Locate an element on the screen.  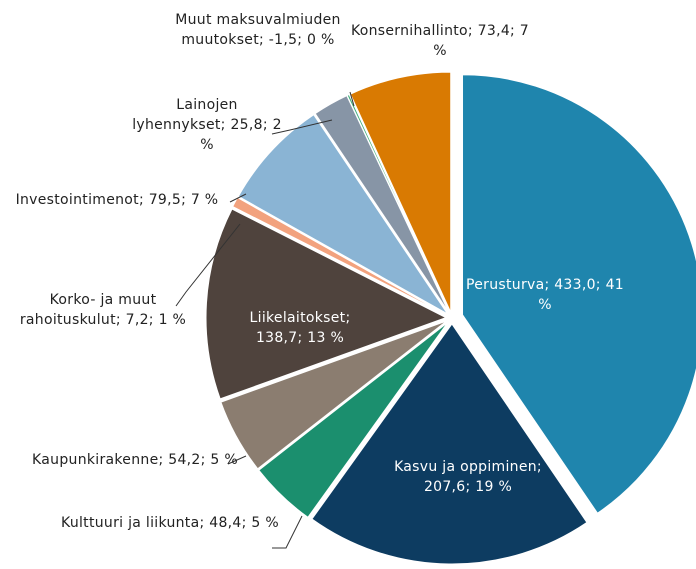
data-label: Kaupunkirakenne; 54,2; 5 % is located at coordinates (135, 460).